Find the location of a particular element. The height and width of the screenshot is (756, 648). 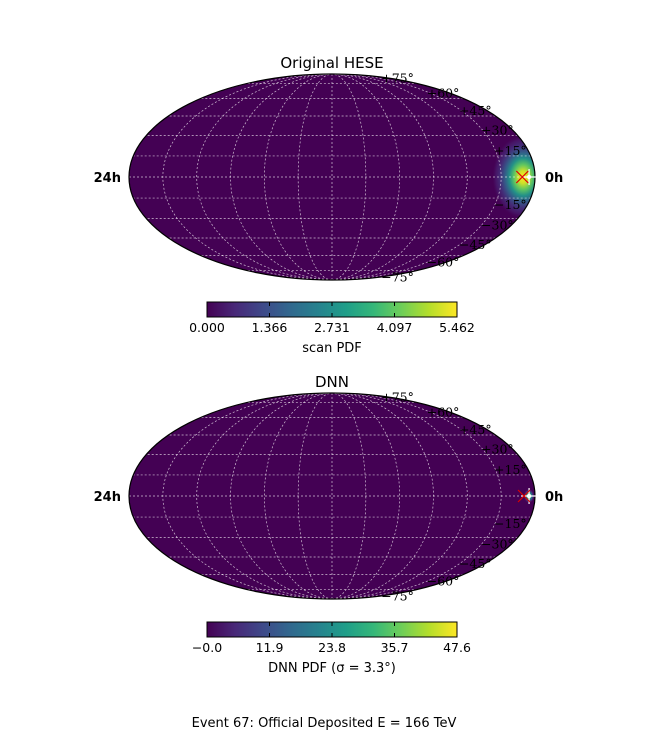

colorbar-tick-label: 1.366 is located at coordinates (270, 327).